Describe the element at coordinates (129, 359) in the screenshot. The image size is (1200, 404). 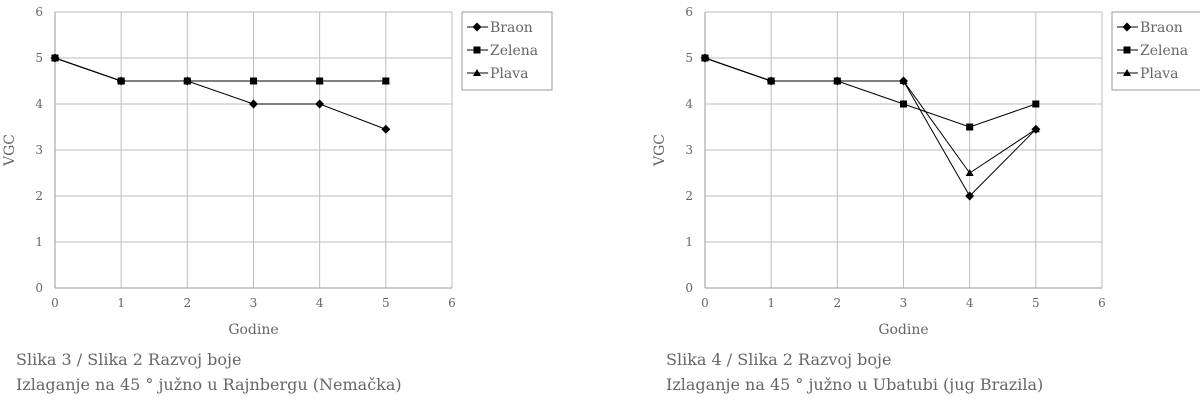
I see `caption-line-1: Slika 3 / Slika 2 Razvoj boje` at that location.